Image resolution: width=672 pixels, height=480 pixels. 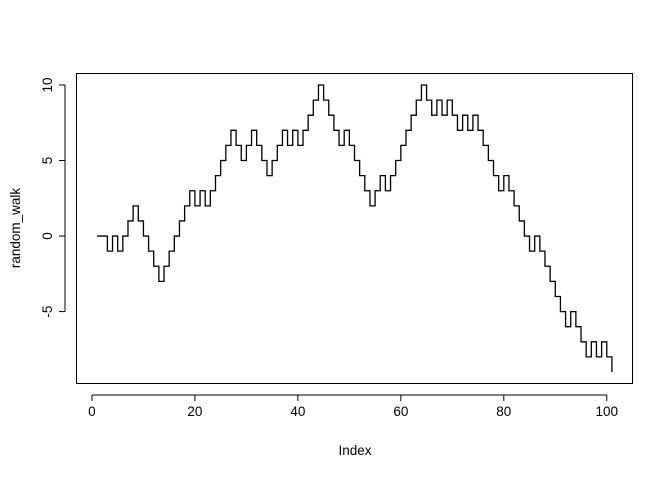 I want to click on y-tick-label: -5, so click(x=47, y=312).